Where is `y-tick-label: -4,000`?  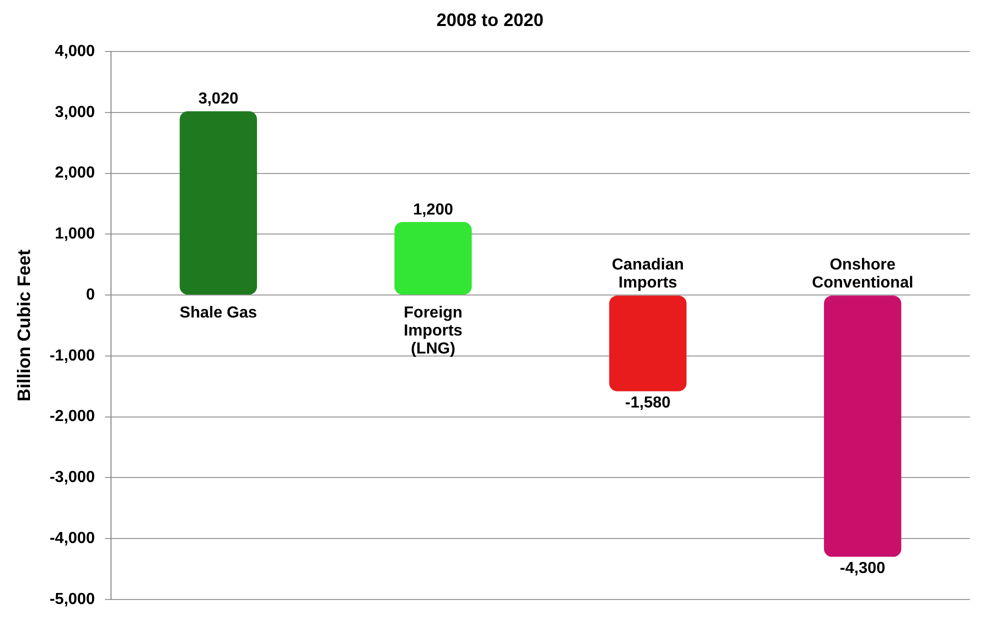
y-tick-label: -4,000 is located at coordinates (73, 538).